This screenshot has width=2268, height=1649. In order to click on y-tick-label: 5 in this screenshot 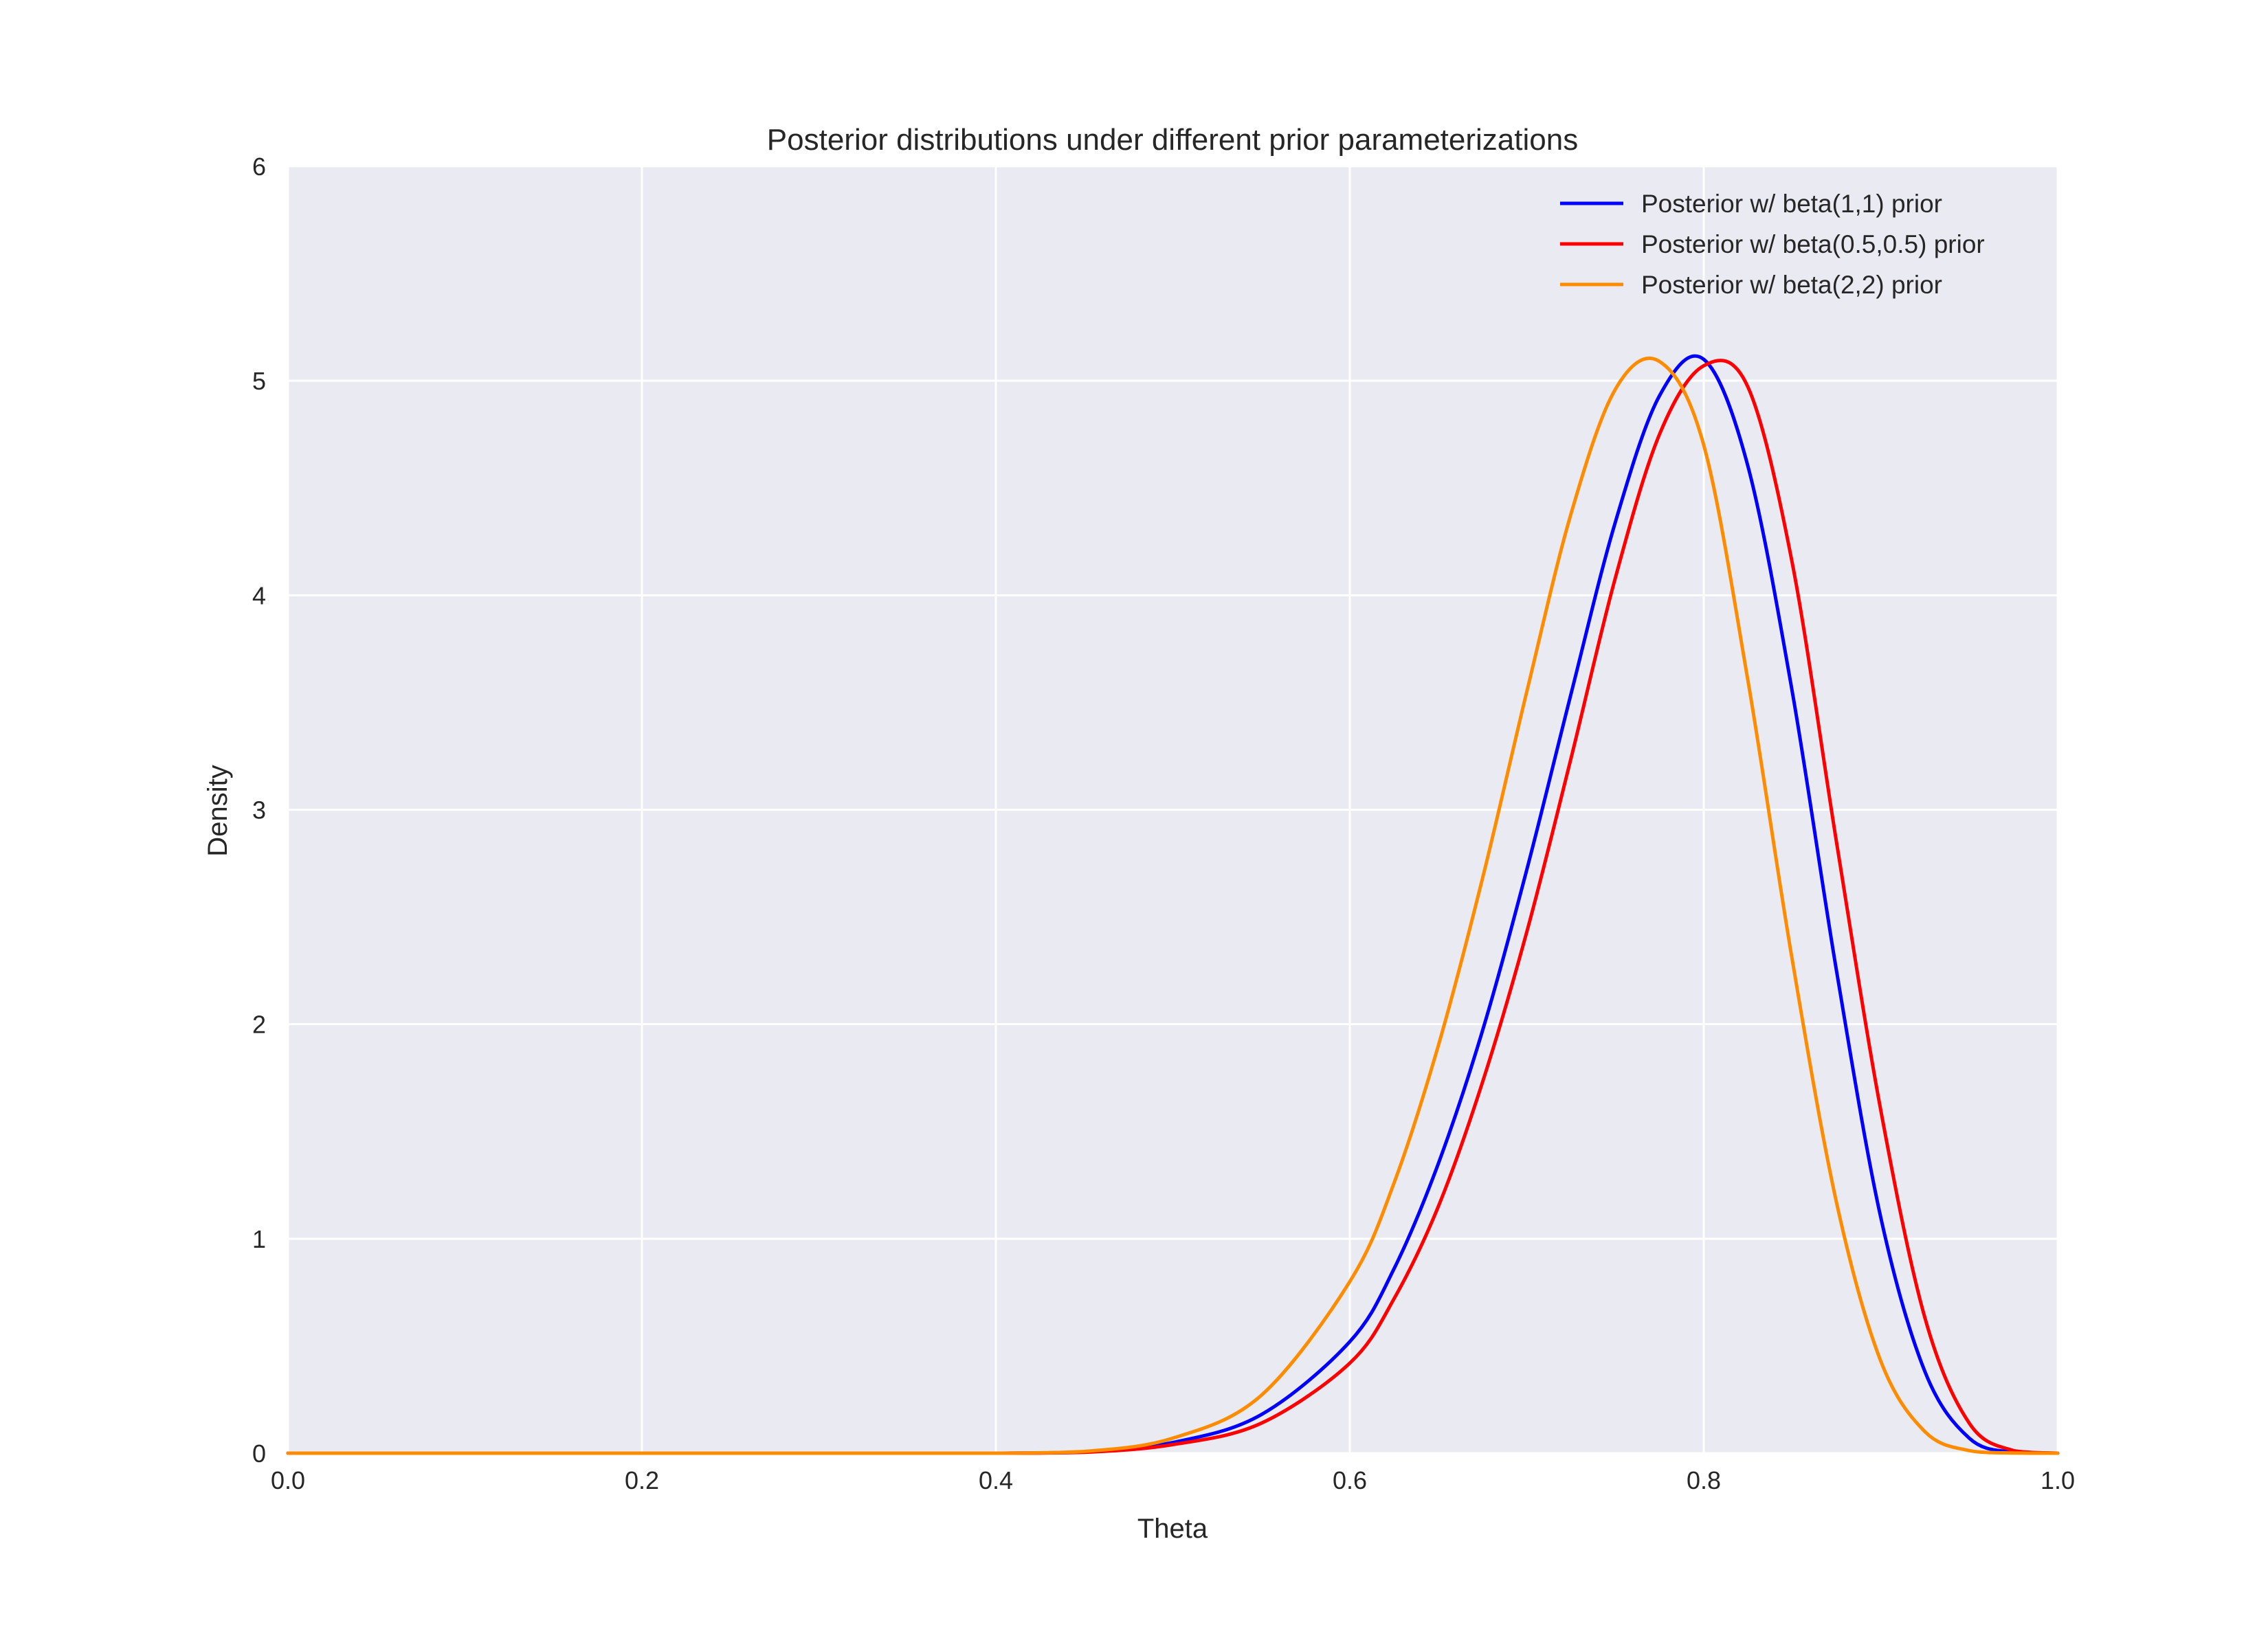, I will do `click(259, 381)`.